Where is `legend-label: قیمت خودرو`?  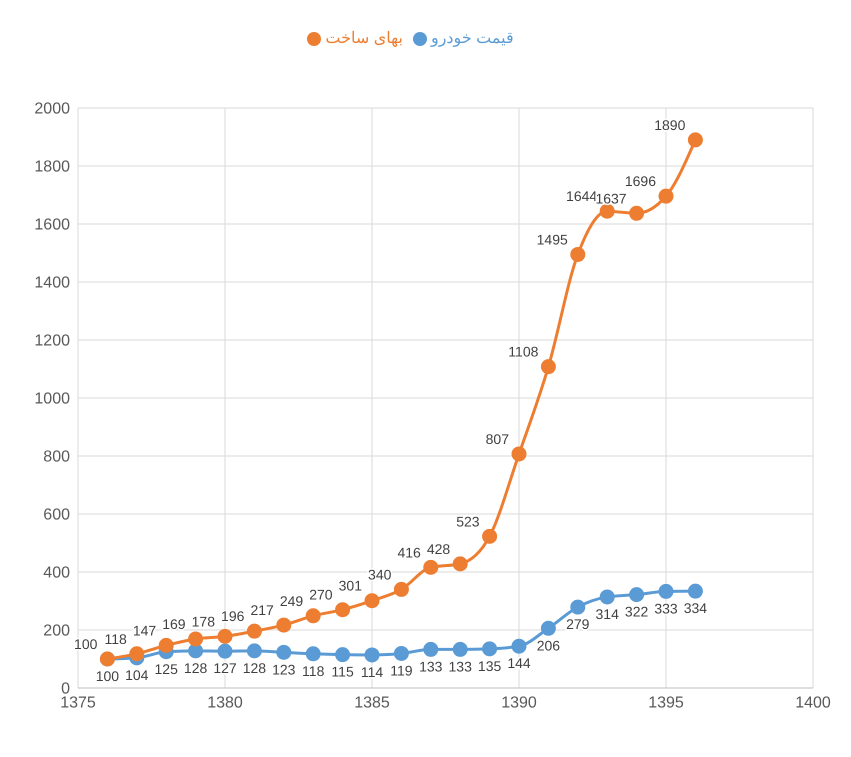
legend-label: قیمت خودرو is located at coordinates (472, 38).